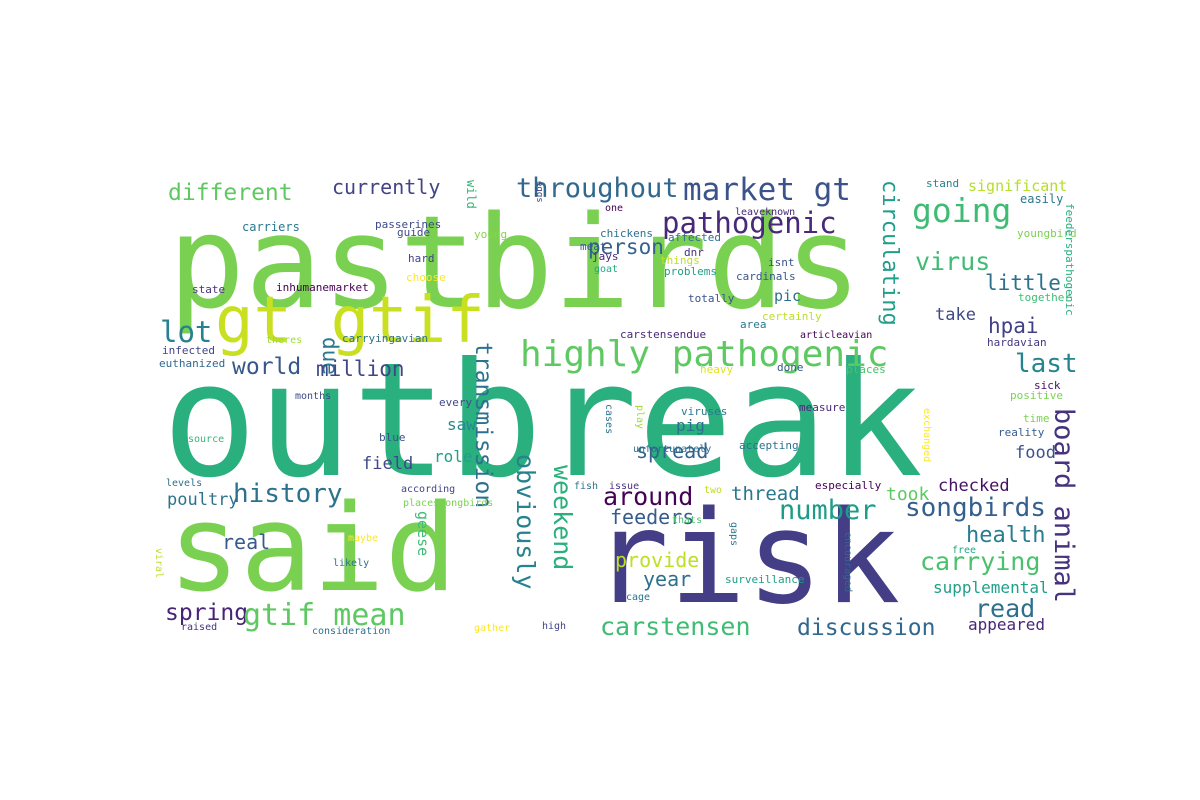 This screenshot has width=1200, height=800. Describe the element at coordinates (765, 212) in the screenshot. I see `word-leaveknown: leaveknown` at that location.